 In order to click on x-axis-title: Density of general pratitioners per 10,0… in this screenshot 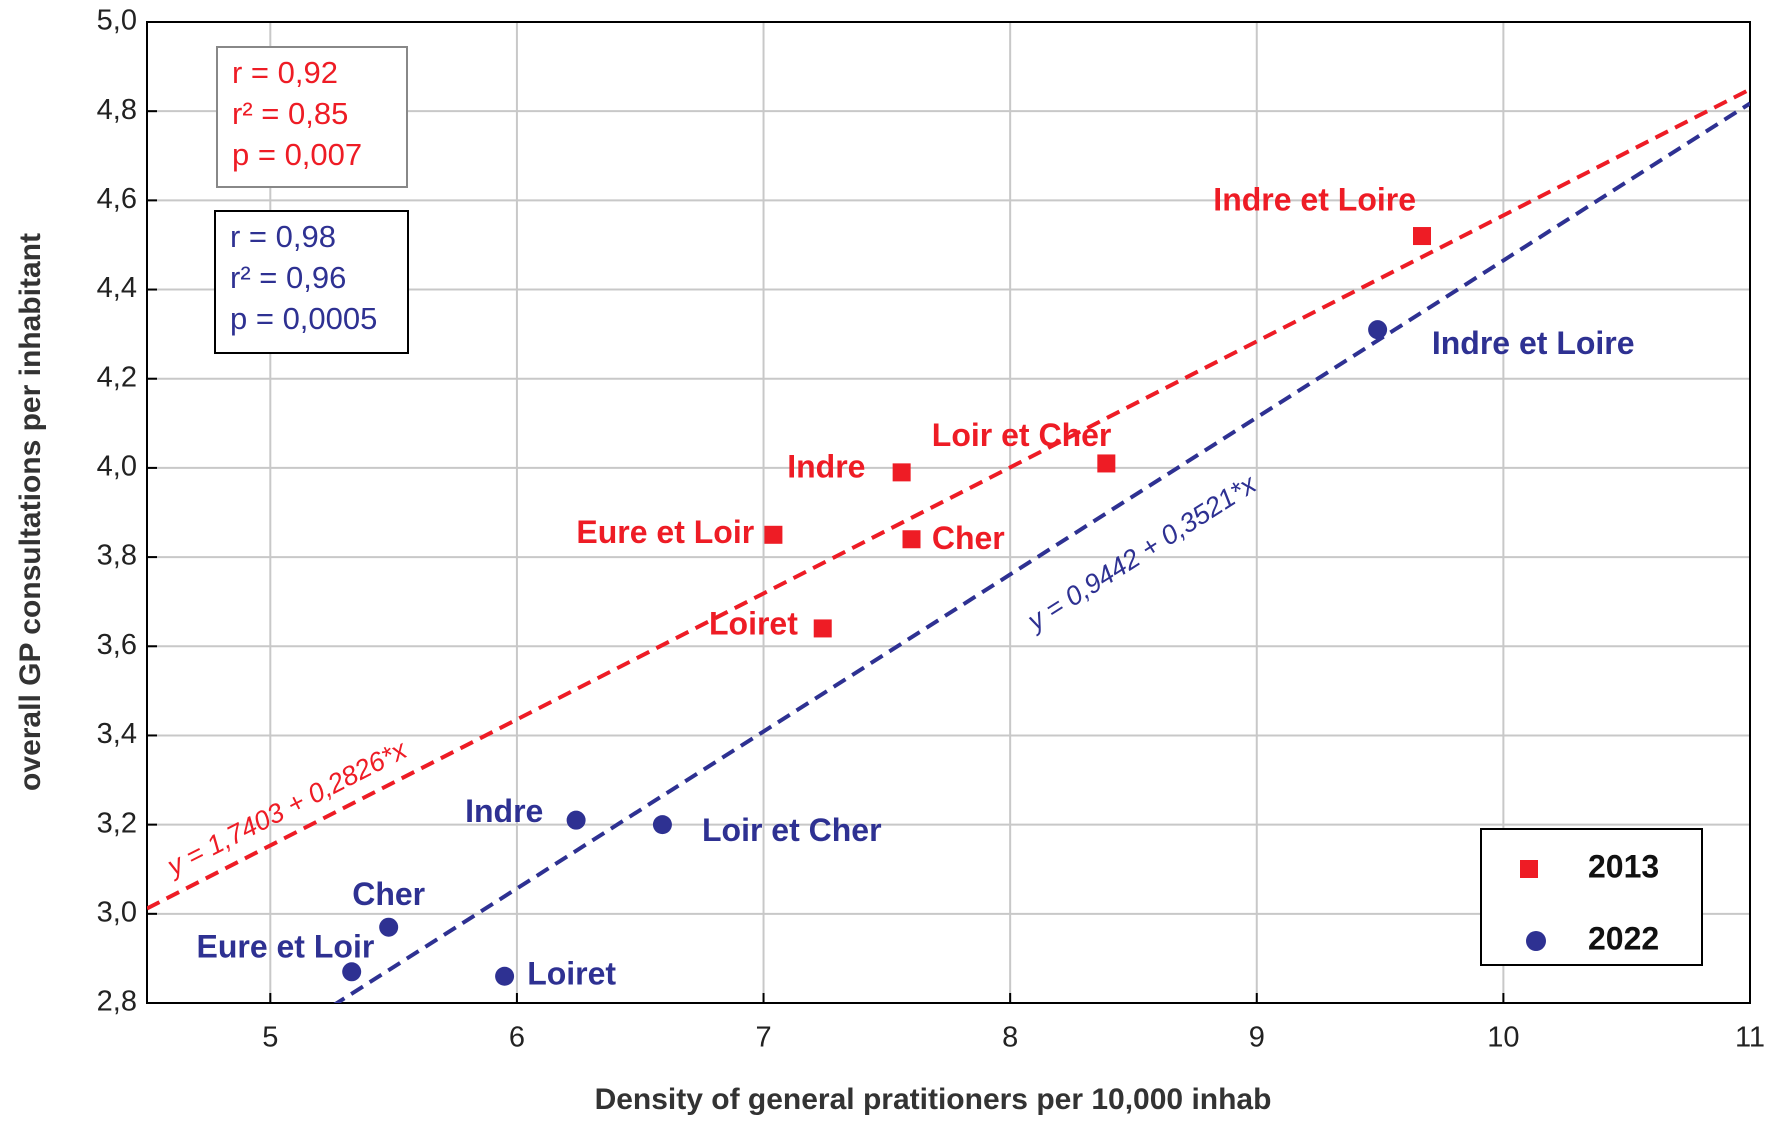, I will do `click(933, 1099)`.